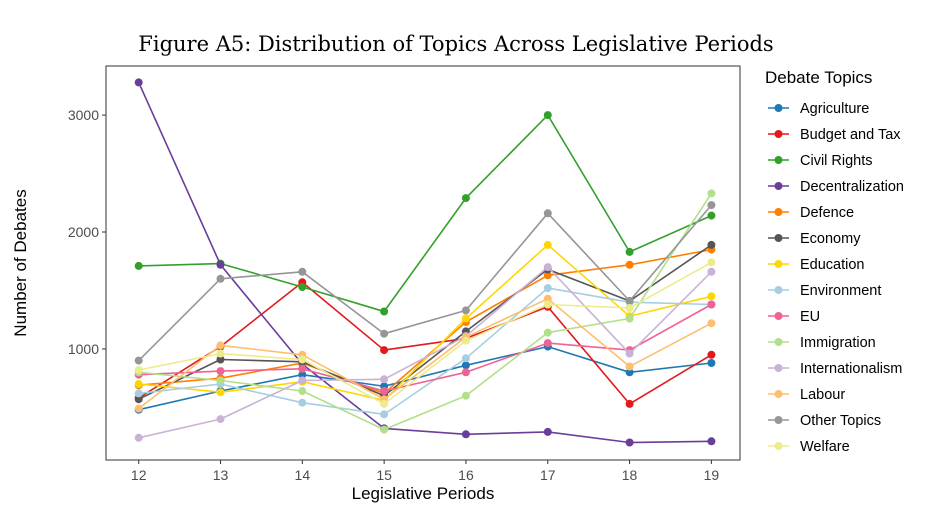 This screenshot has width=928, height=517. Describe the element at coordinates (825, 447) in the screenshot. I see `legend-label: Welfare` at that location.